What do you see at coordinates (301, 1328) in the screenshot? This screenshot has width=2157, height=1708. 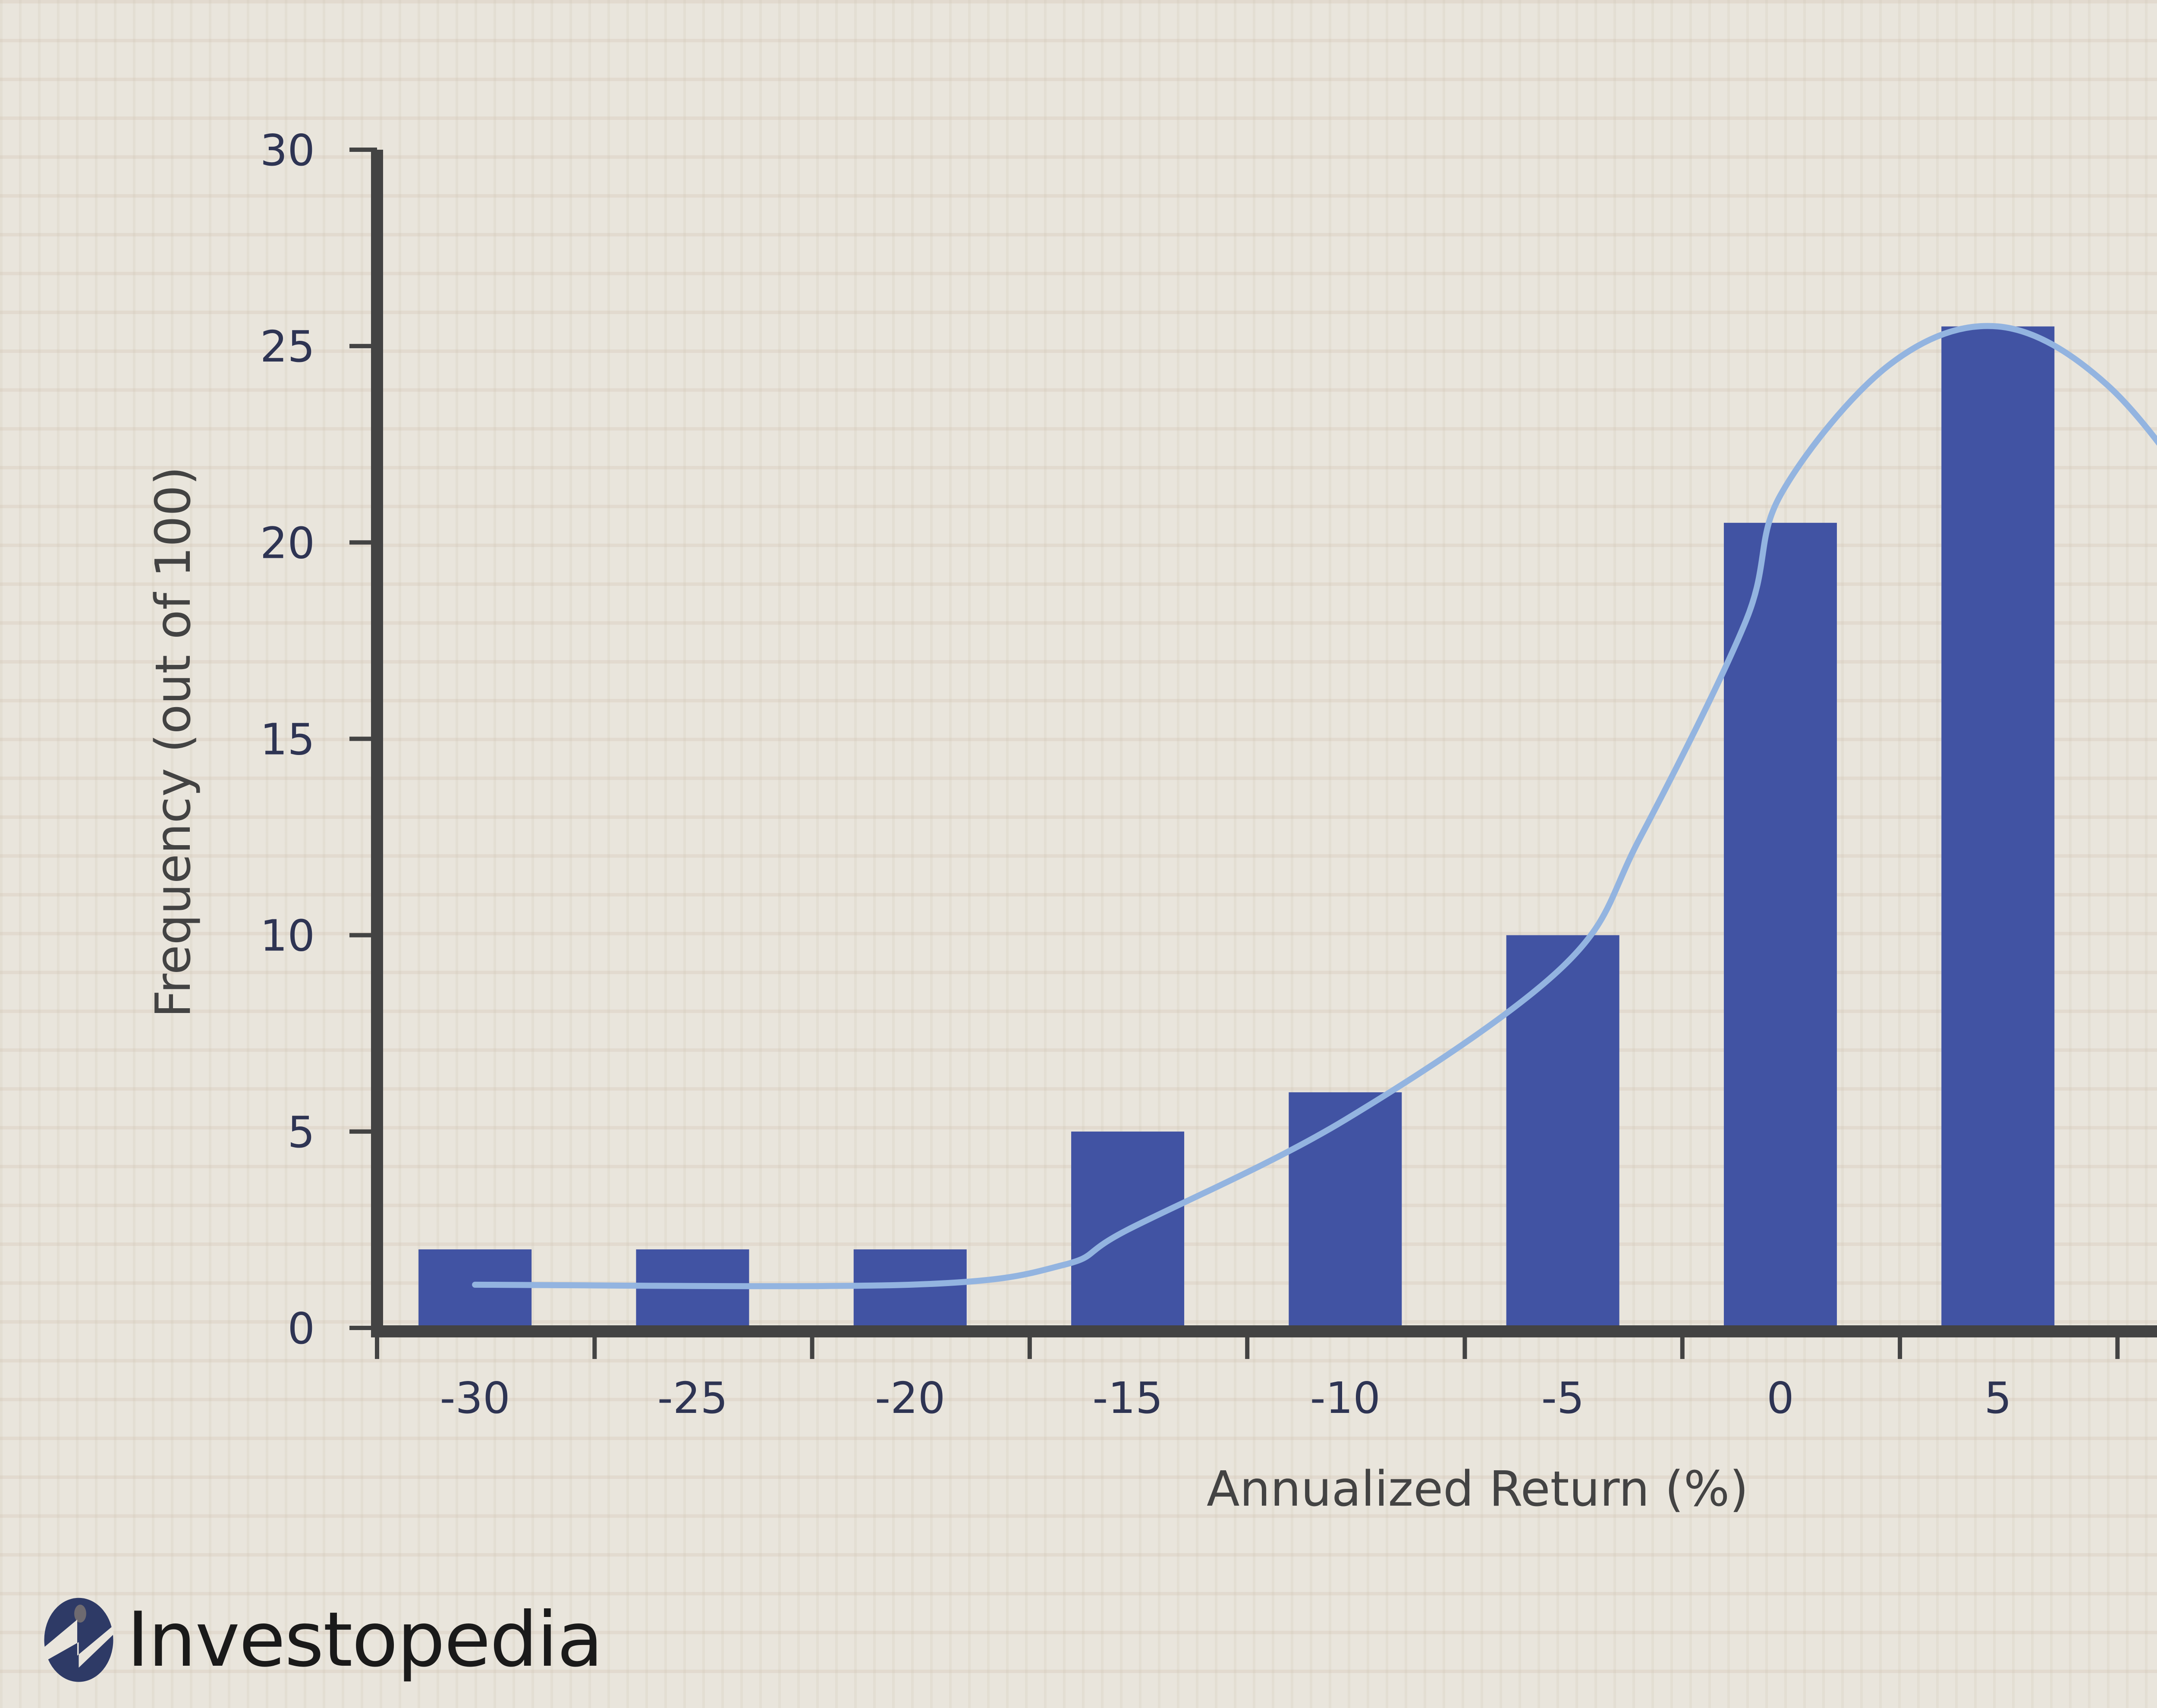 I see `y-tick-label: 0` at bounding box center [301, 1328].